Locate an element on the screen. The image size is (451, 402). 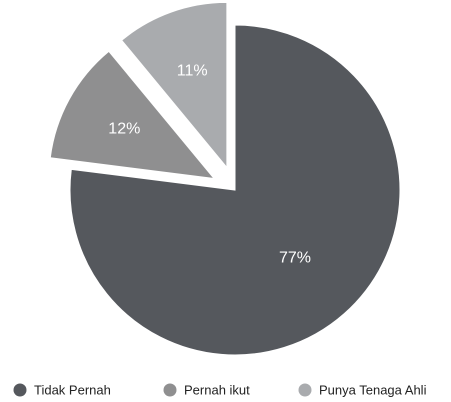
slice-label: 12% is located at coordinates (124, 128).